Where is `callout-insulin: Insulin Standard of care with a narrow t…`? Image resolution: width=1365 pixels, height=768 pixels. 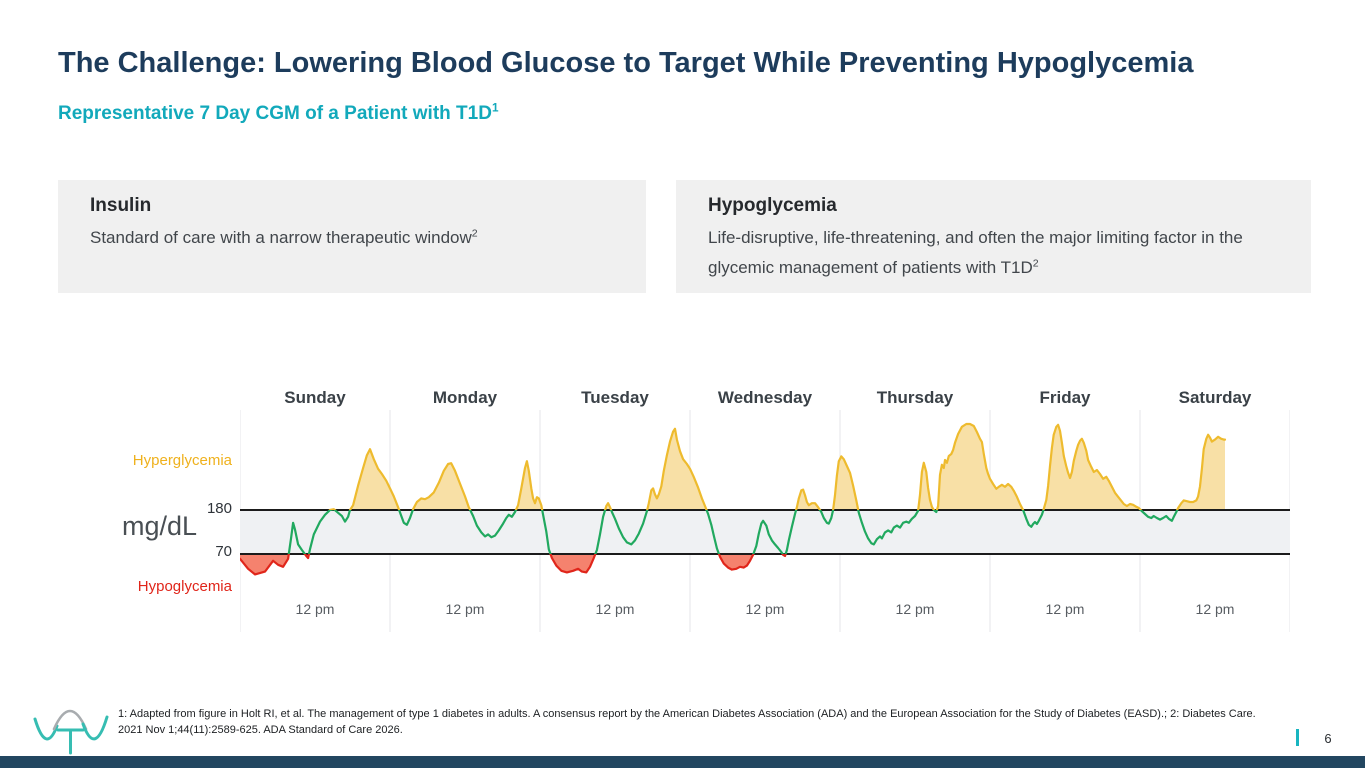
callout-insulin: Insulin Standard of care with a narrow t… is located at coordinates (352, 236).